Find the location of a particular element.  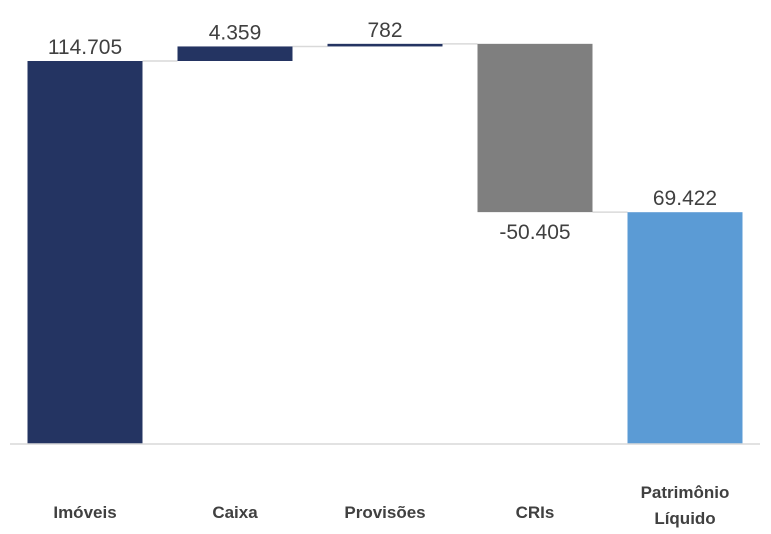

category-label: CRIs is located at coordinates (535, 512).